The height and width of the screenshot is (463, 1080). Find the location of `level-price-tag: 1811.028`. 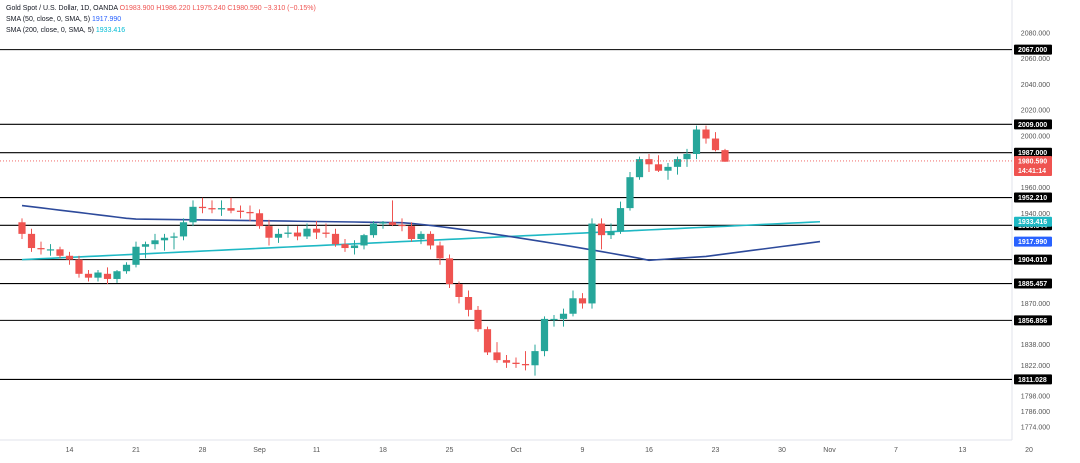

level-price-tag: 1811.028 is located at coordinates (1032, 380).